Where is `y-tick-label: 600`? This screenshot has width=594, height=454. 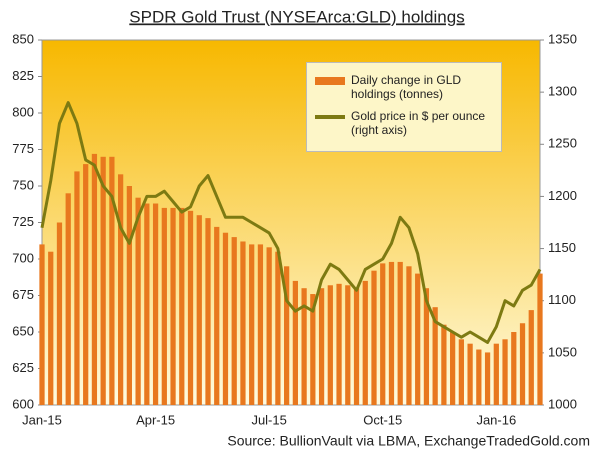
y-tick-label: 600 is located at coordinates (23, 403).